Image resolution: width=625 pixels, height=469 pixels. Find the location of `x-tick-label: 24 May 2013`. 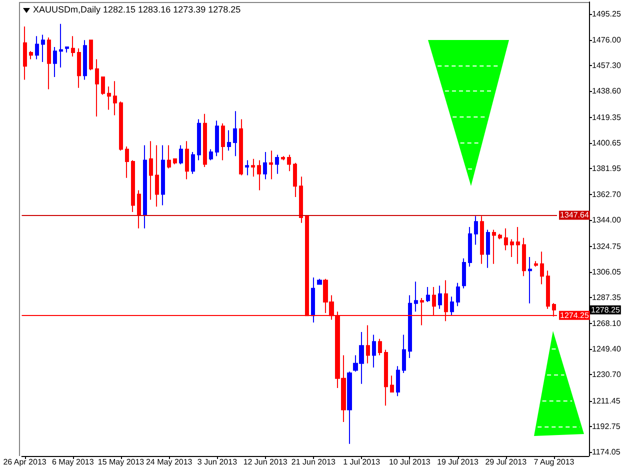

x-tick-label: 24 May 2013 is located at coordinates (169, 462).